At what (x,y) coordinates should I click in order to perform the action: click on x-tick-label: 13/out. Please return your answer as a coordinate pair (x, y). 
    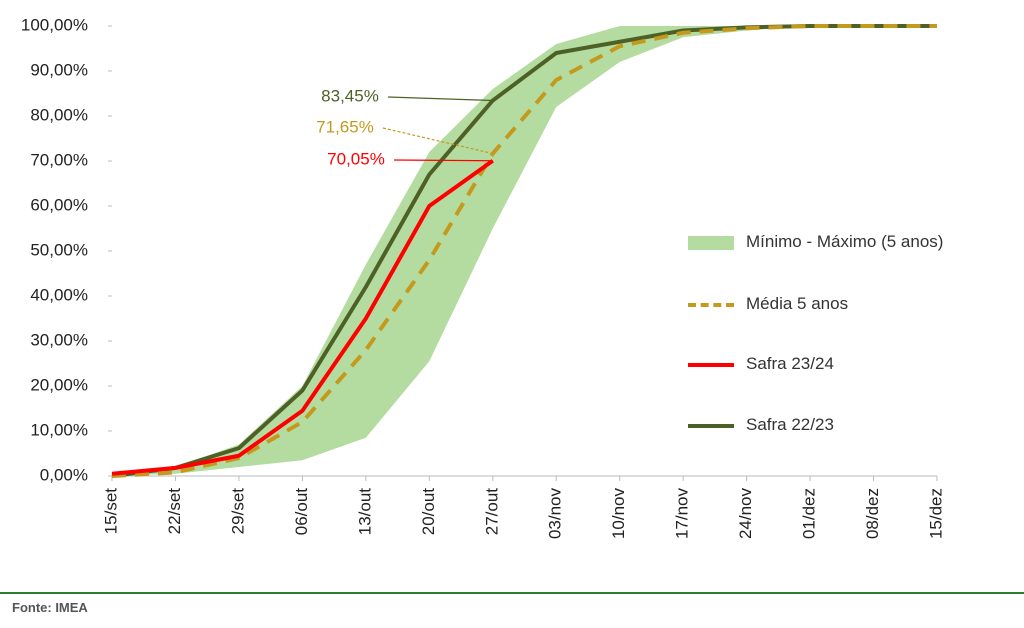
    Looking at the image, I should click on (364, 512).